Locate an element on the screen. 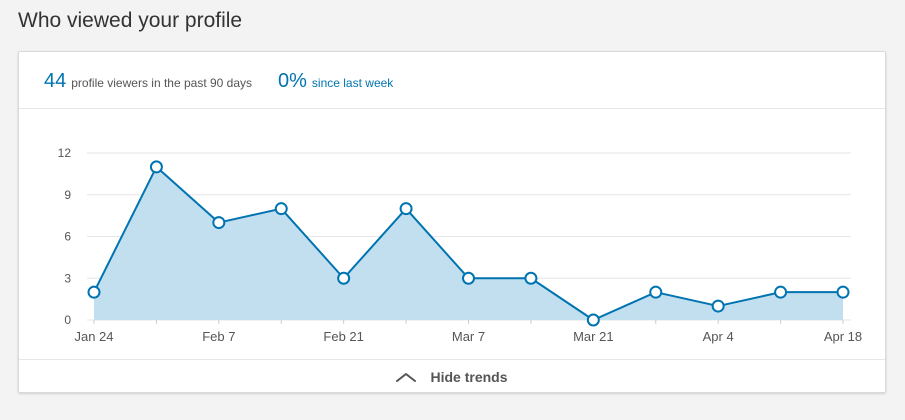 The height and width of the screenshot is (420, 905). hide-trends-label: Hide trends is located at coordinates (469, 376).